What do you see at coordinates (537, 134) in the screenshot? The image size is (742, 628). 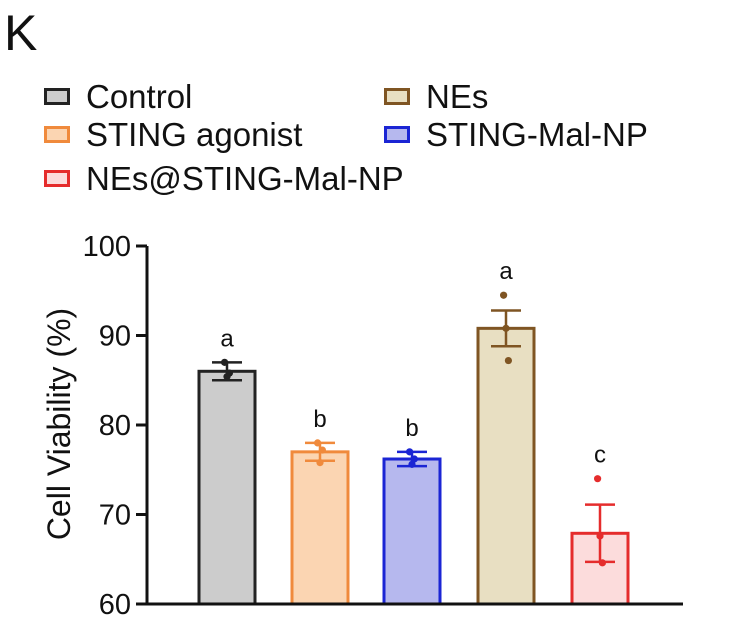 I see `legend-label-sting-mal-np: STING-Mal-NP` at bounding box center [537, 134].